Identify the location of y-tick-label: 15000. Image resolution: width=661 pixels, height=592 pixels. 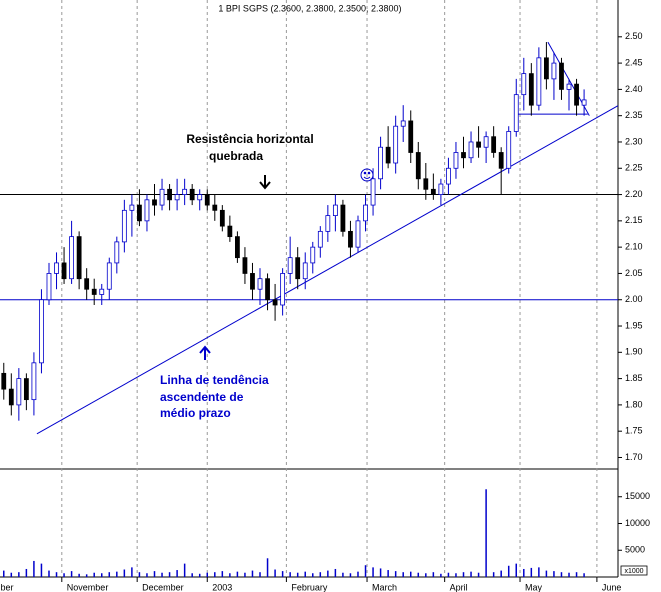
(637, 496).